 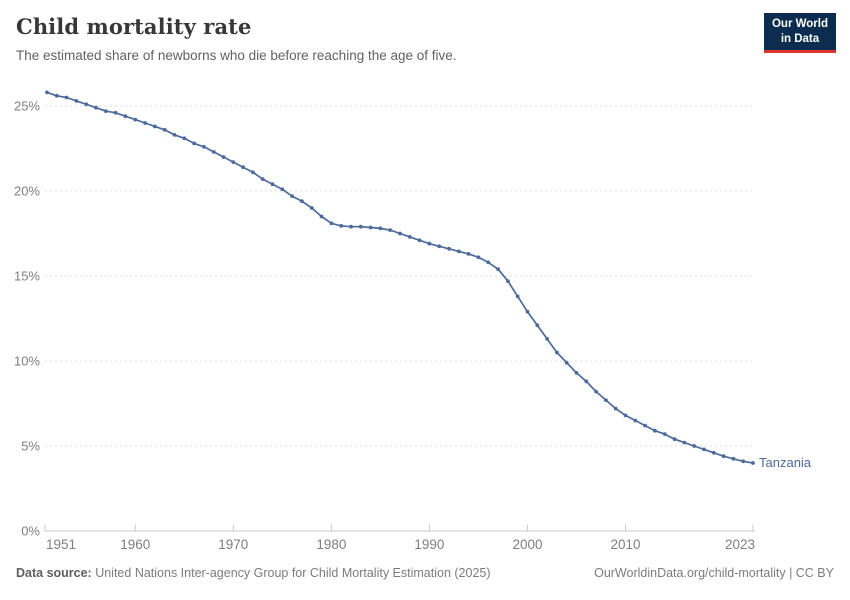 What do you see at coordinates (740, 544) in the screenshot?
I see `x-axis-label: 2023` at bounding box center [740, 544].